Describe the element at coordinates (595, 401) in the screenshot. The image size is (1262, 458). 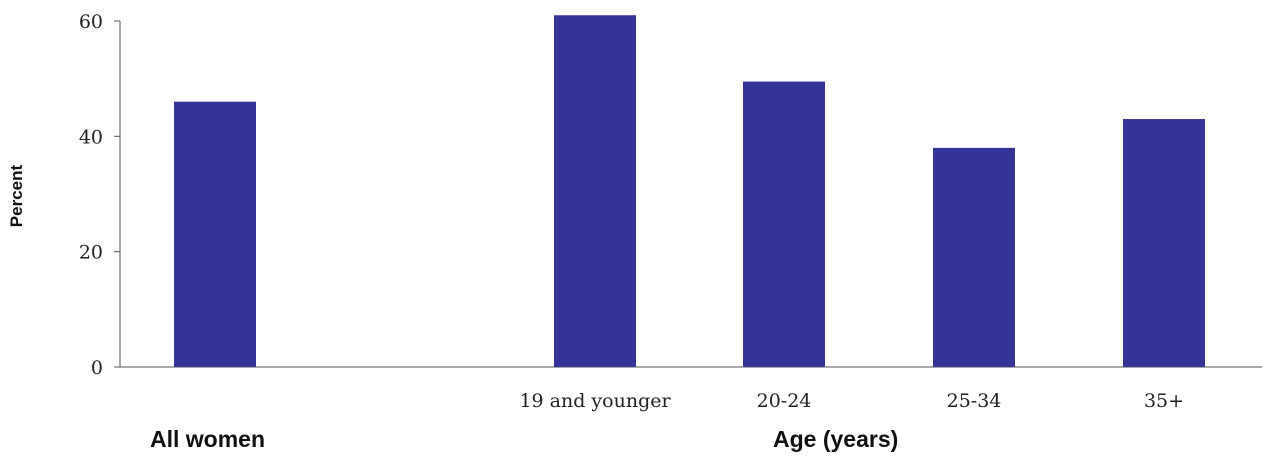
I see `x-tick-label: 19 and younger` at that location.